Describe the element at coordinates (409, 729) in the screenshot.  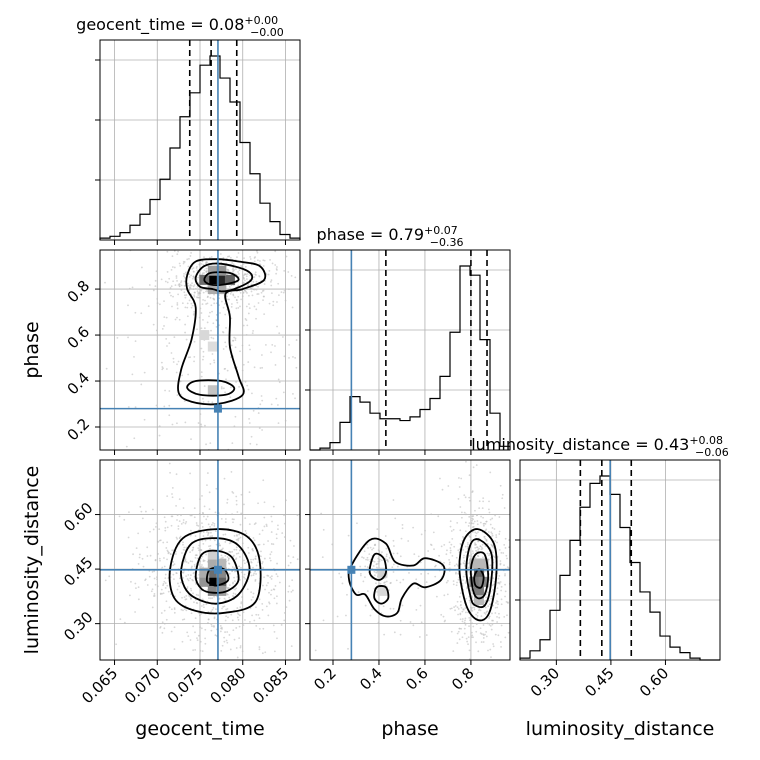
I see `x-axis-label-phase: phase` at that location.